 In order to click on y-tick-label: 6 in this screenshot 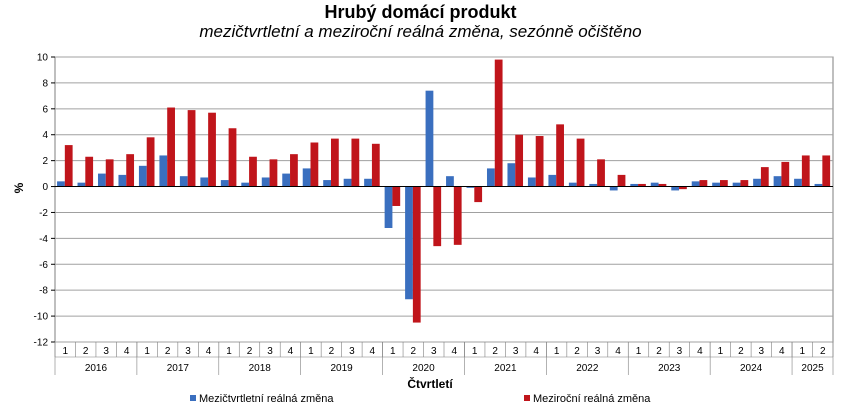, I will do `click(45, 109)`.